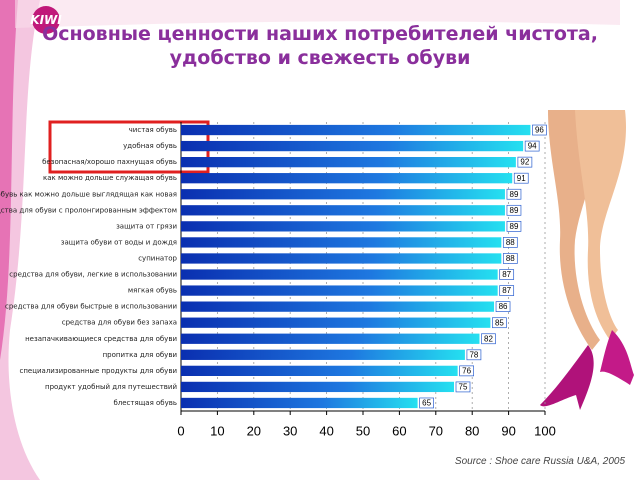 The image size is (640, 480). I want to click on y-tick-label: защита от грязи, so click(146, 226).